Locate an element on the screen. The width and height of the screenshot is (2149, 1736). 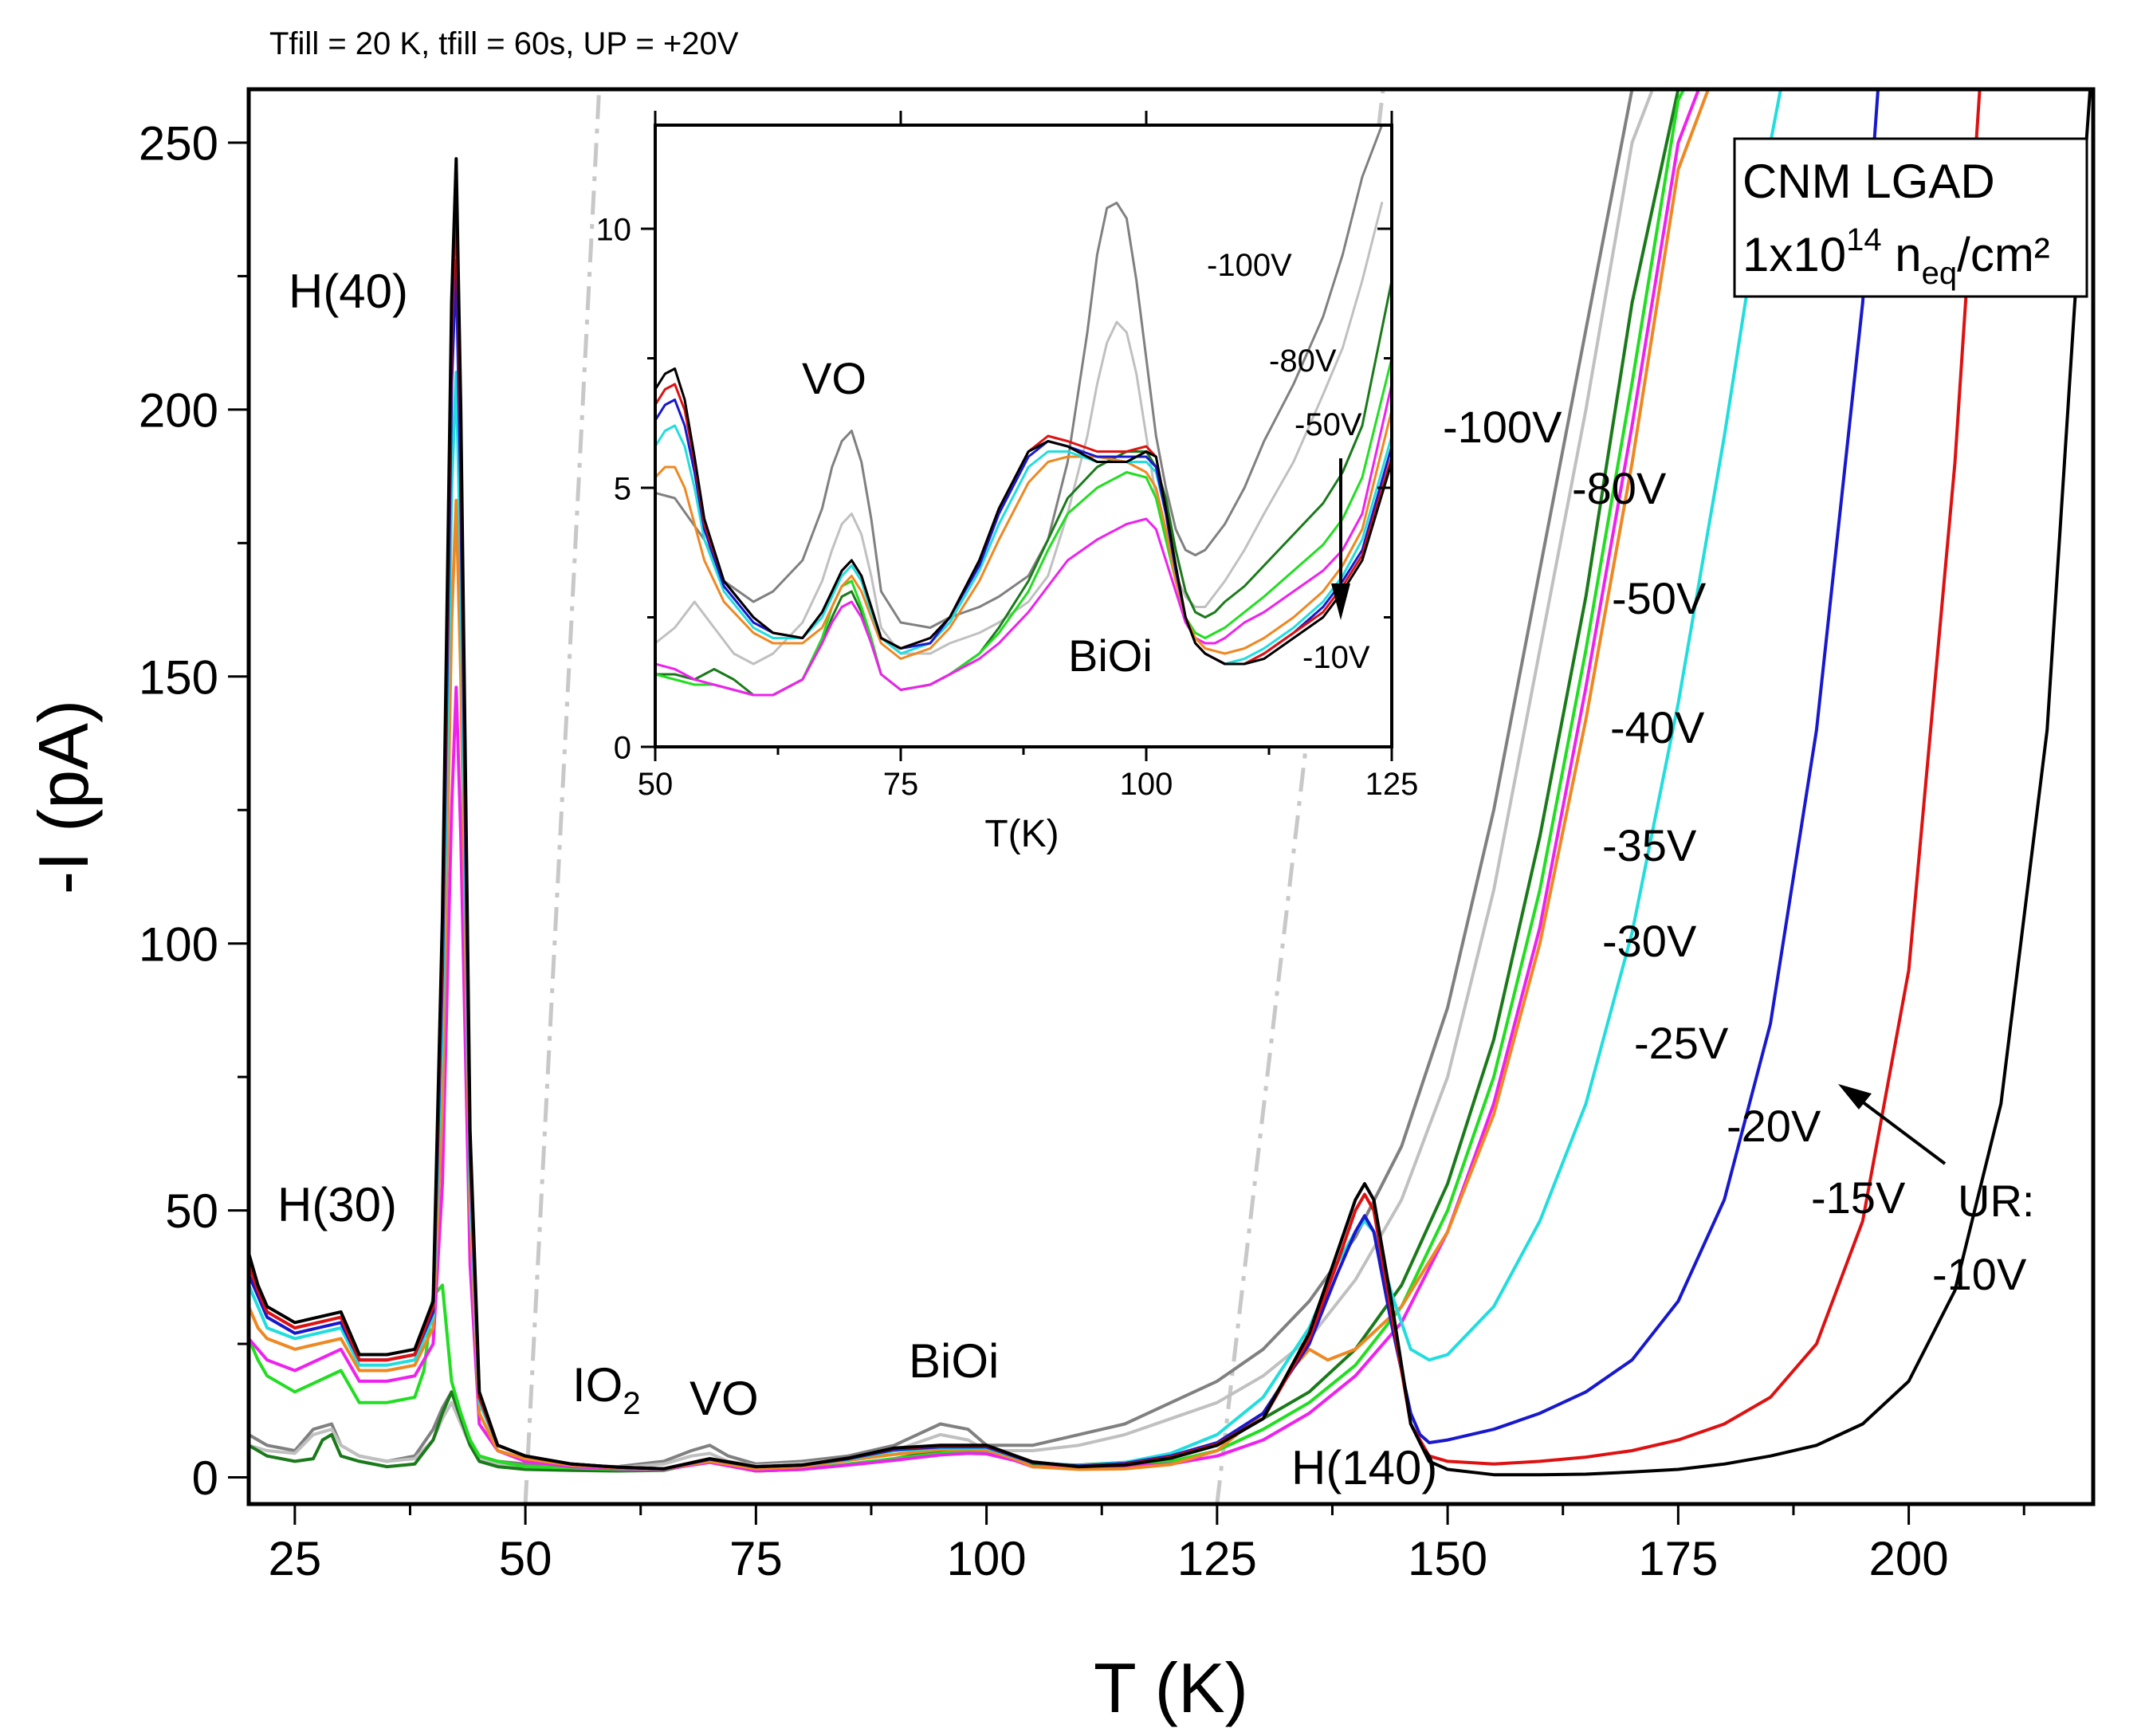
inset-series-group is located at coordinates (1023, 411).